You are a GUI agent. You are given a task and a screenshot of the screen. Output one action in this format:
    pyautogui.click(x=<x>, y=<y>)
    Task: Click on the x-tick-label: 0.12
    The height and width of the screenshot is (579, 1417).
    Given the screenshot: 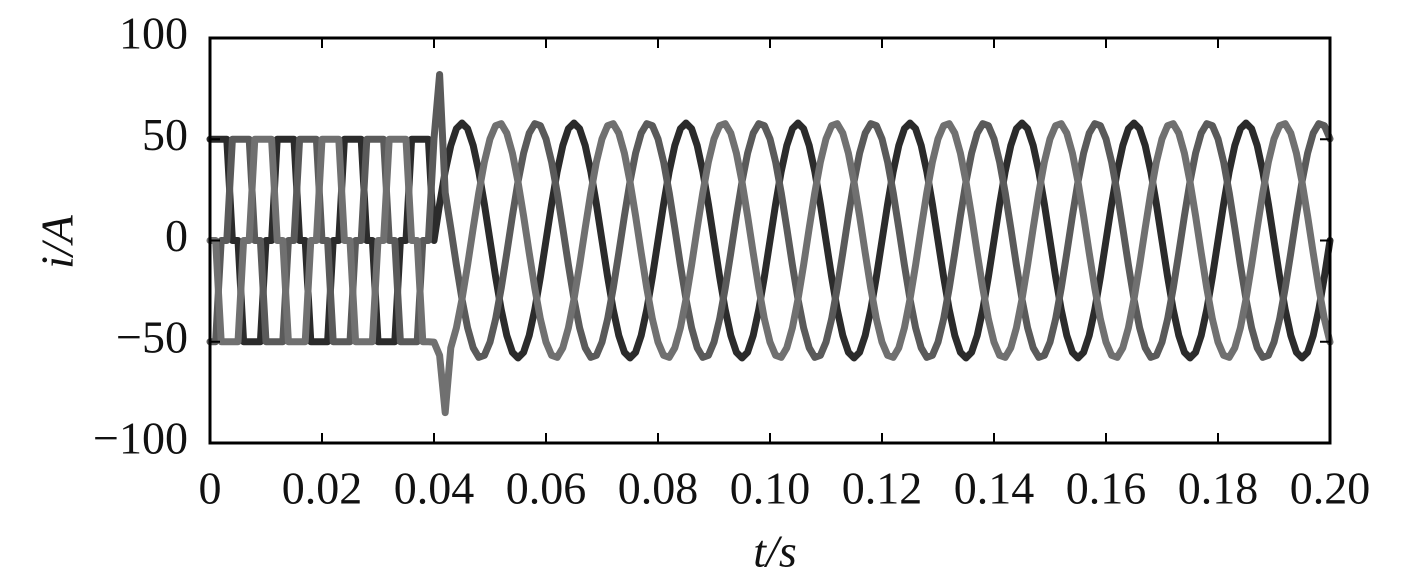 What is the action you would take?
    pyautogui.click(x=882, y=488)
    